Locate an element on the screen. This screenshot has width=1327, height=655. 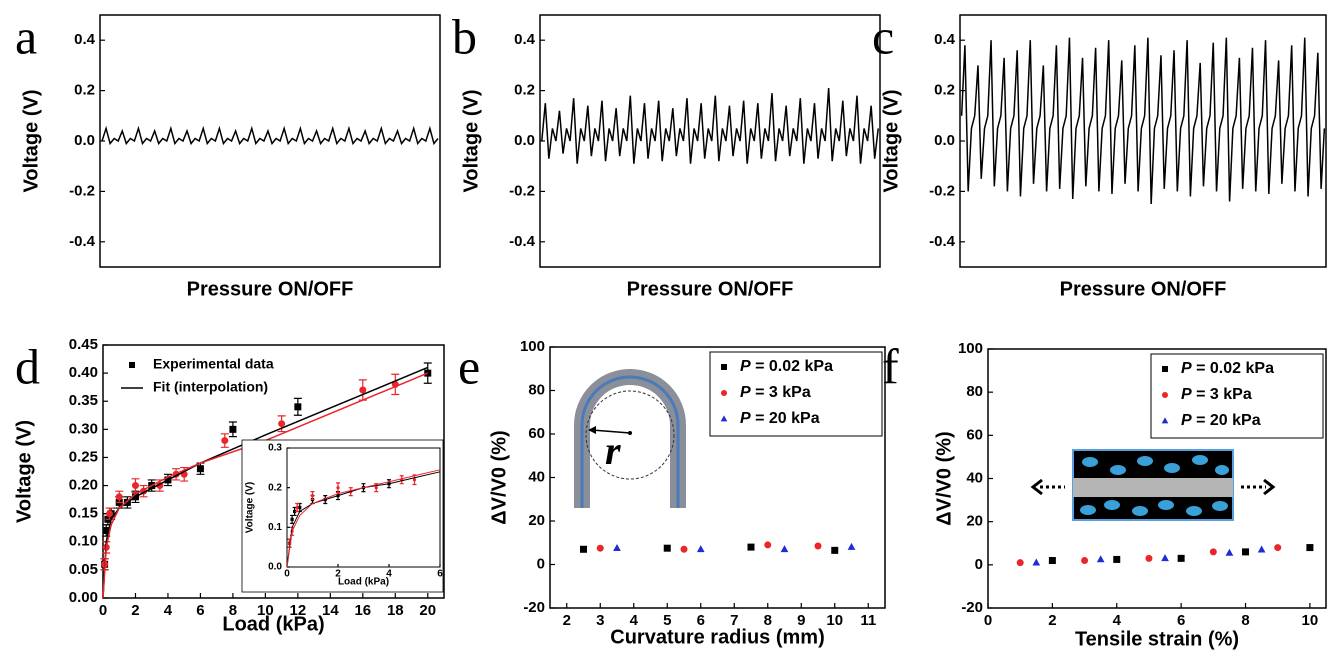
plot-frame is located at coordinates (273, 471).